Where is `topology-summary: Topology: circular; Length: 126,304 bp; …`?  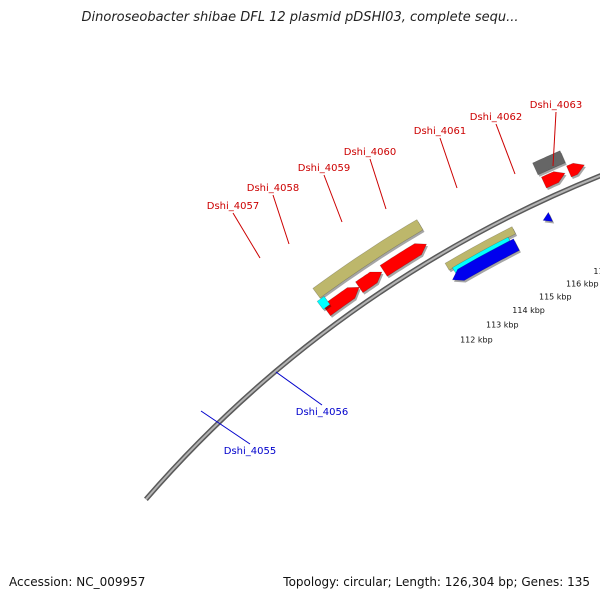 topology-summary: Topology: circular; Length: 126,304 bp; … is located at coordinates (436, 582).